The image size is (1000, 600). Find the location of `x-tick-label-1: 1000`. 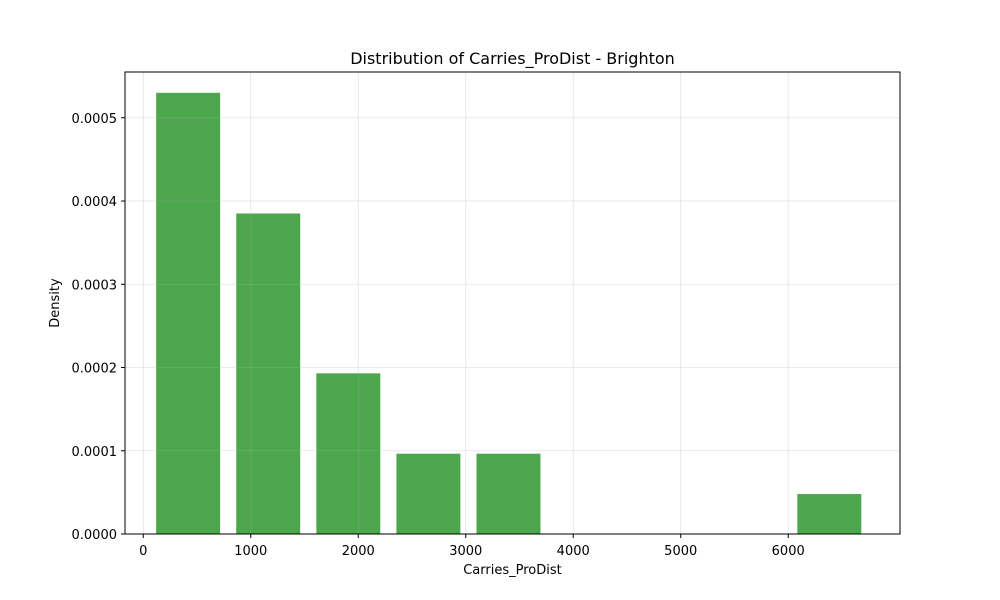

x-tick-label-1: 1000 is located at coordinates (250, 551).